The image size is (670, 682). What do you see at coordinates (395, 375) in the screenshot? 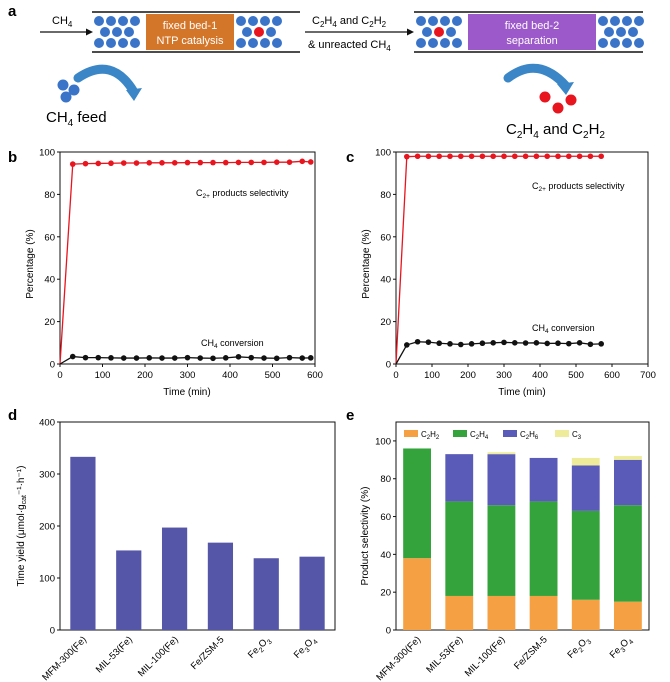
I see `x-tick-label: 0` at bounding box center [395, 375].